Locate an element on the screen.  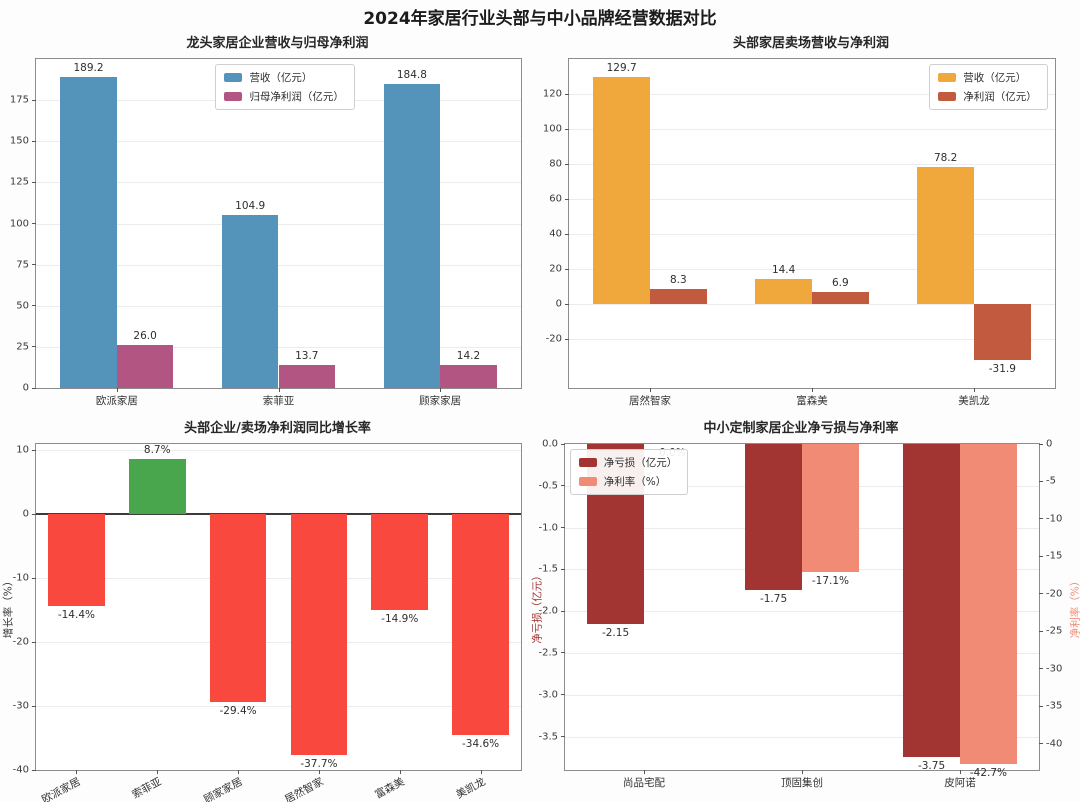
bar-value-label: 14.2 is located at coordinates (468, 355).